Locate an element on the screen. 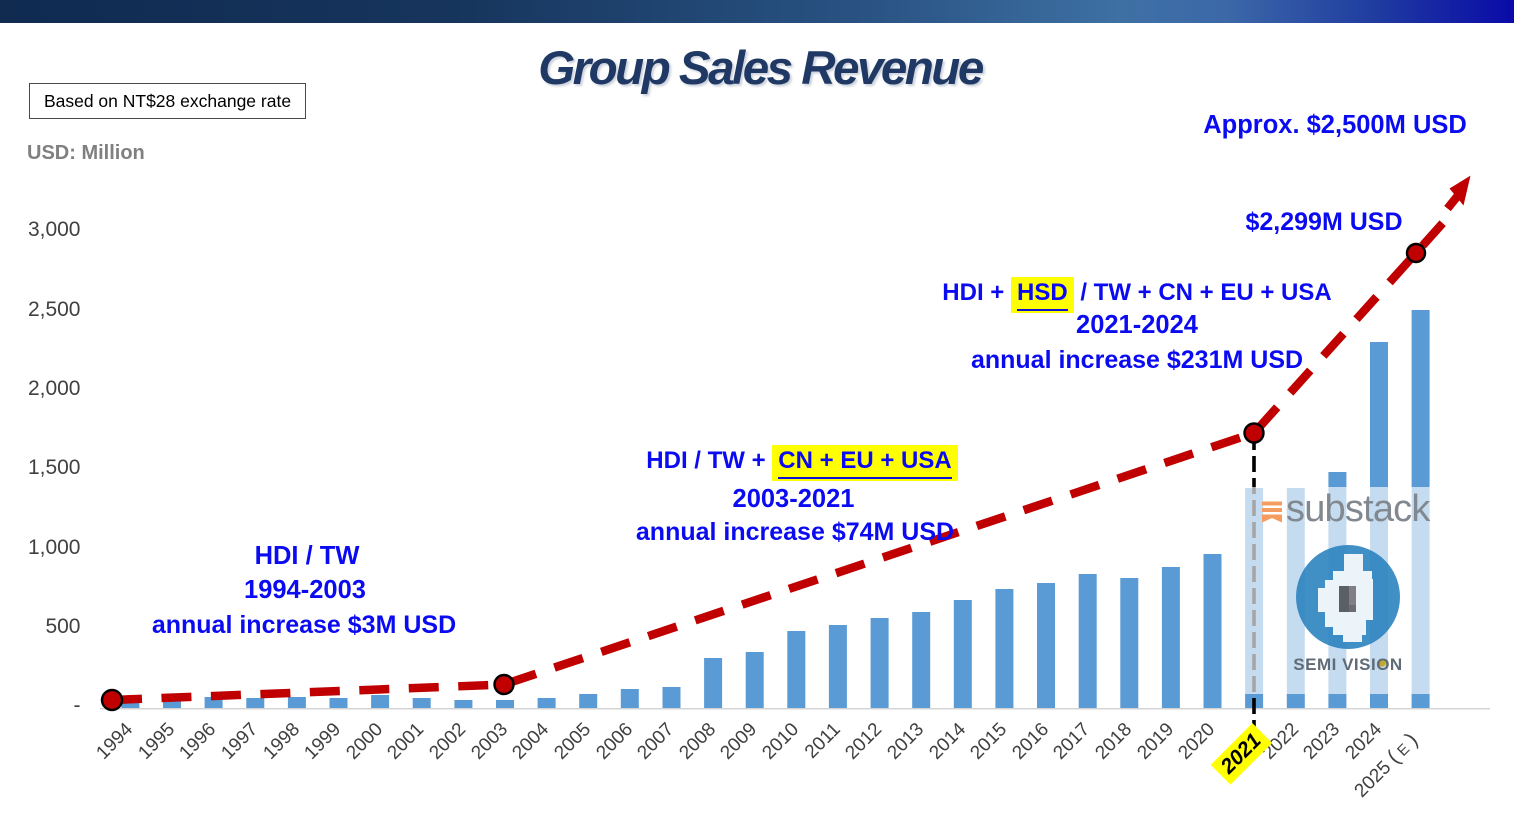 This screenshot has width=1514, height=820. svg-text: substack is located at coordinates (1358, 509).